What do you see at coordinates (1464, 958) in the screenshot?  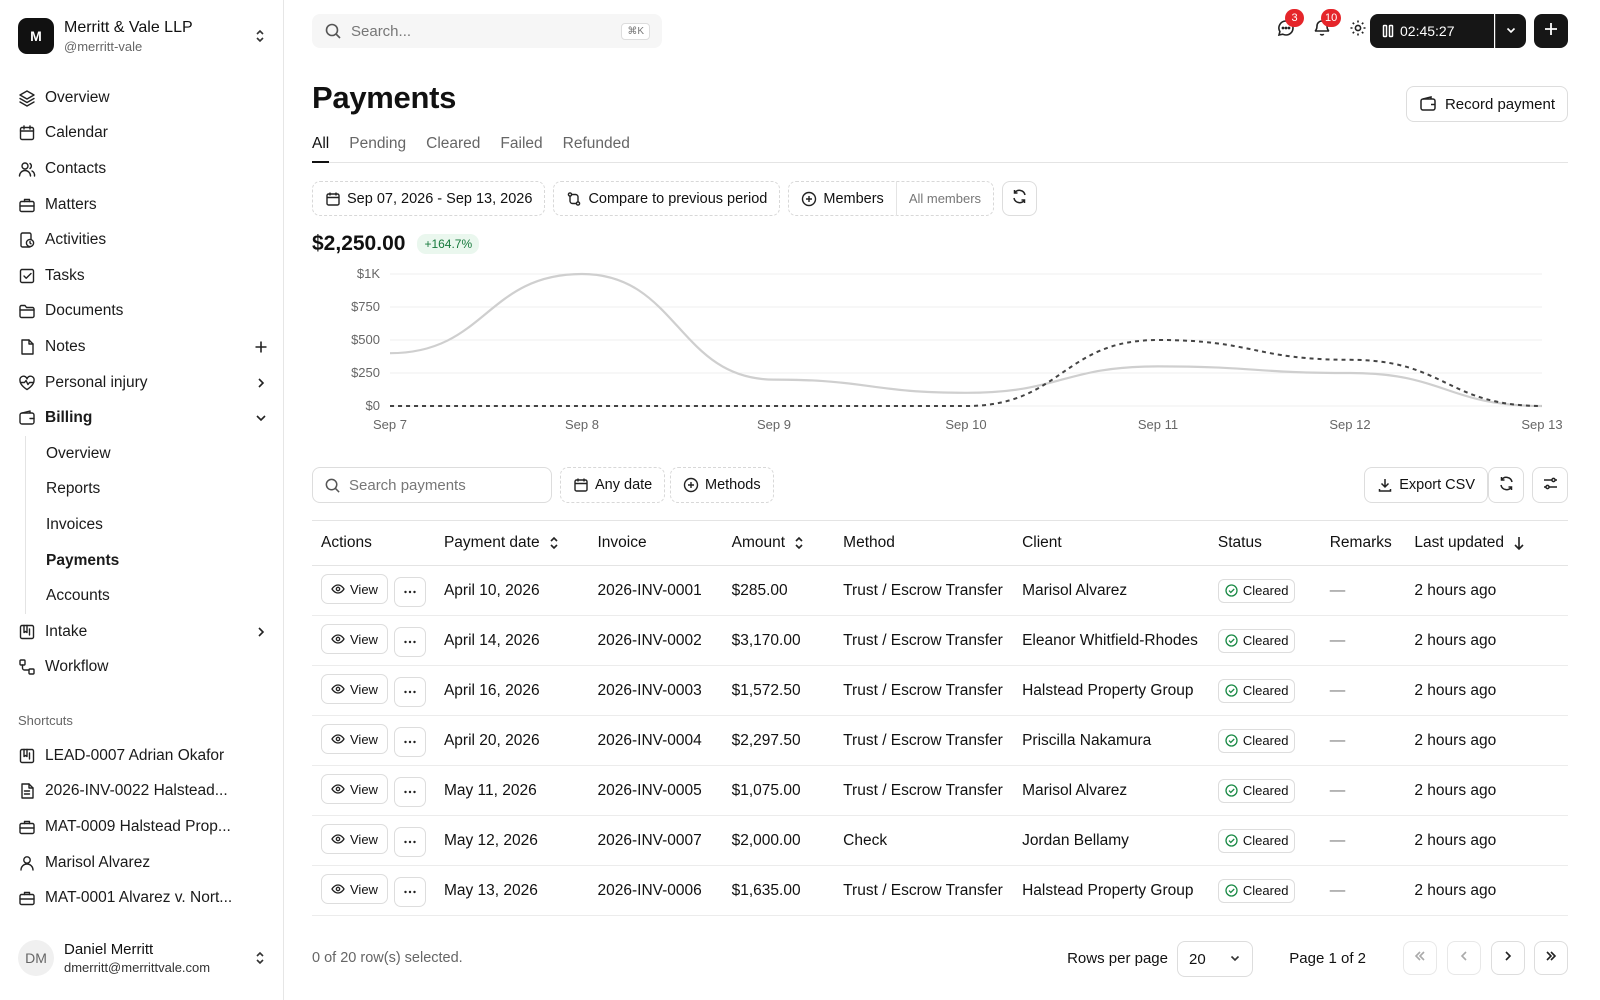 I see `previous-page-button` at bounding box center [1464, 958].